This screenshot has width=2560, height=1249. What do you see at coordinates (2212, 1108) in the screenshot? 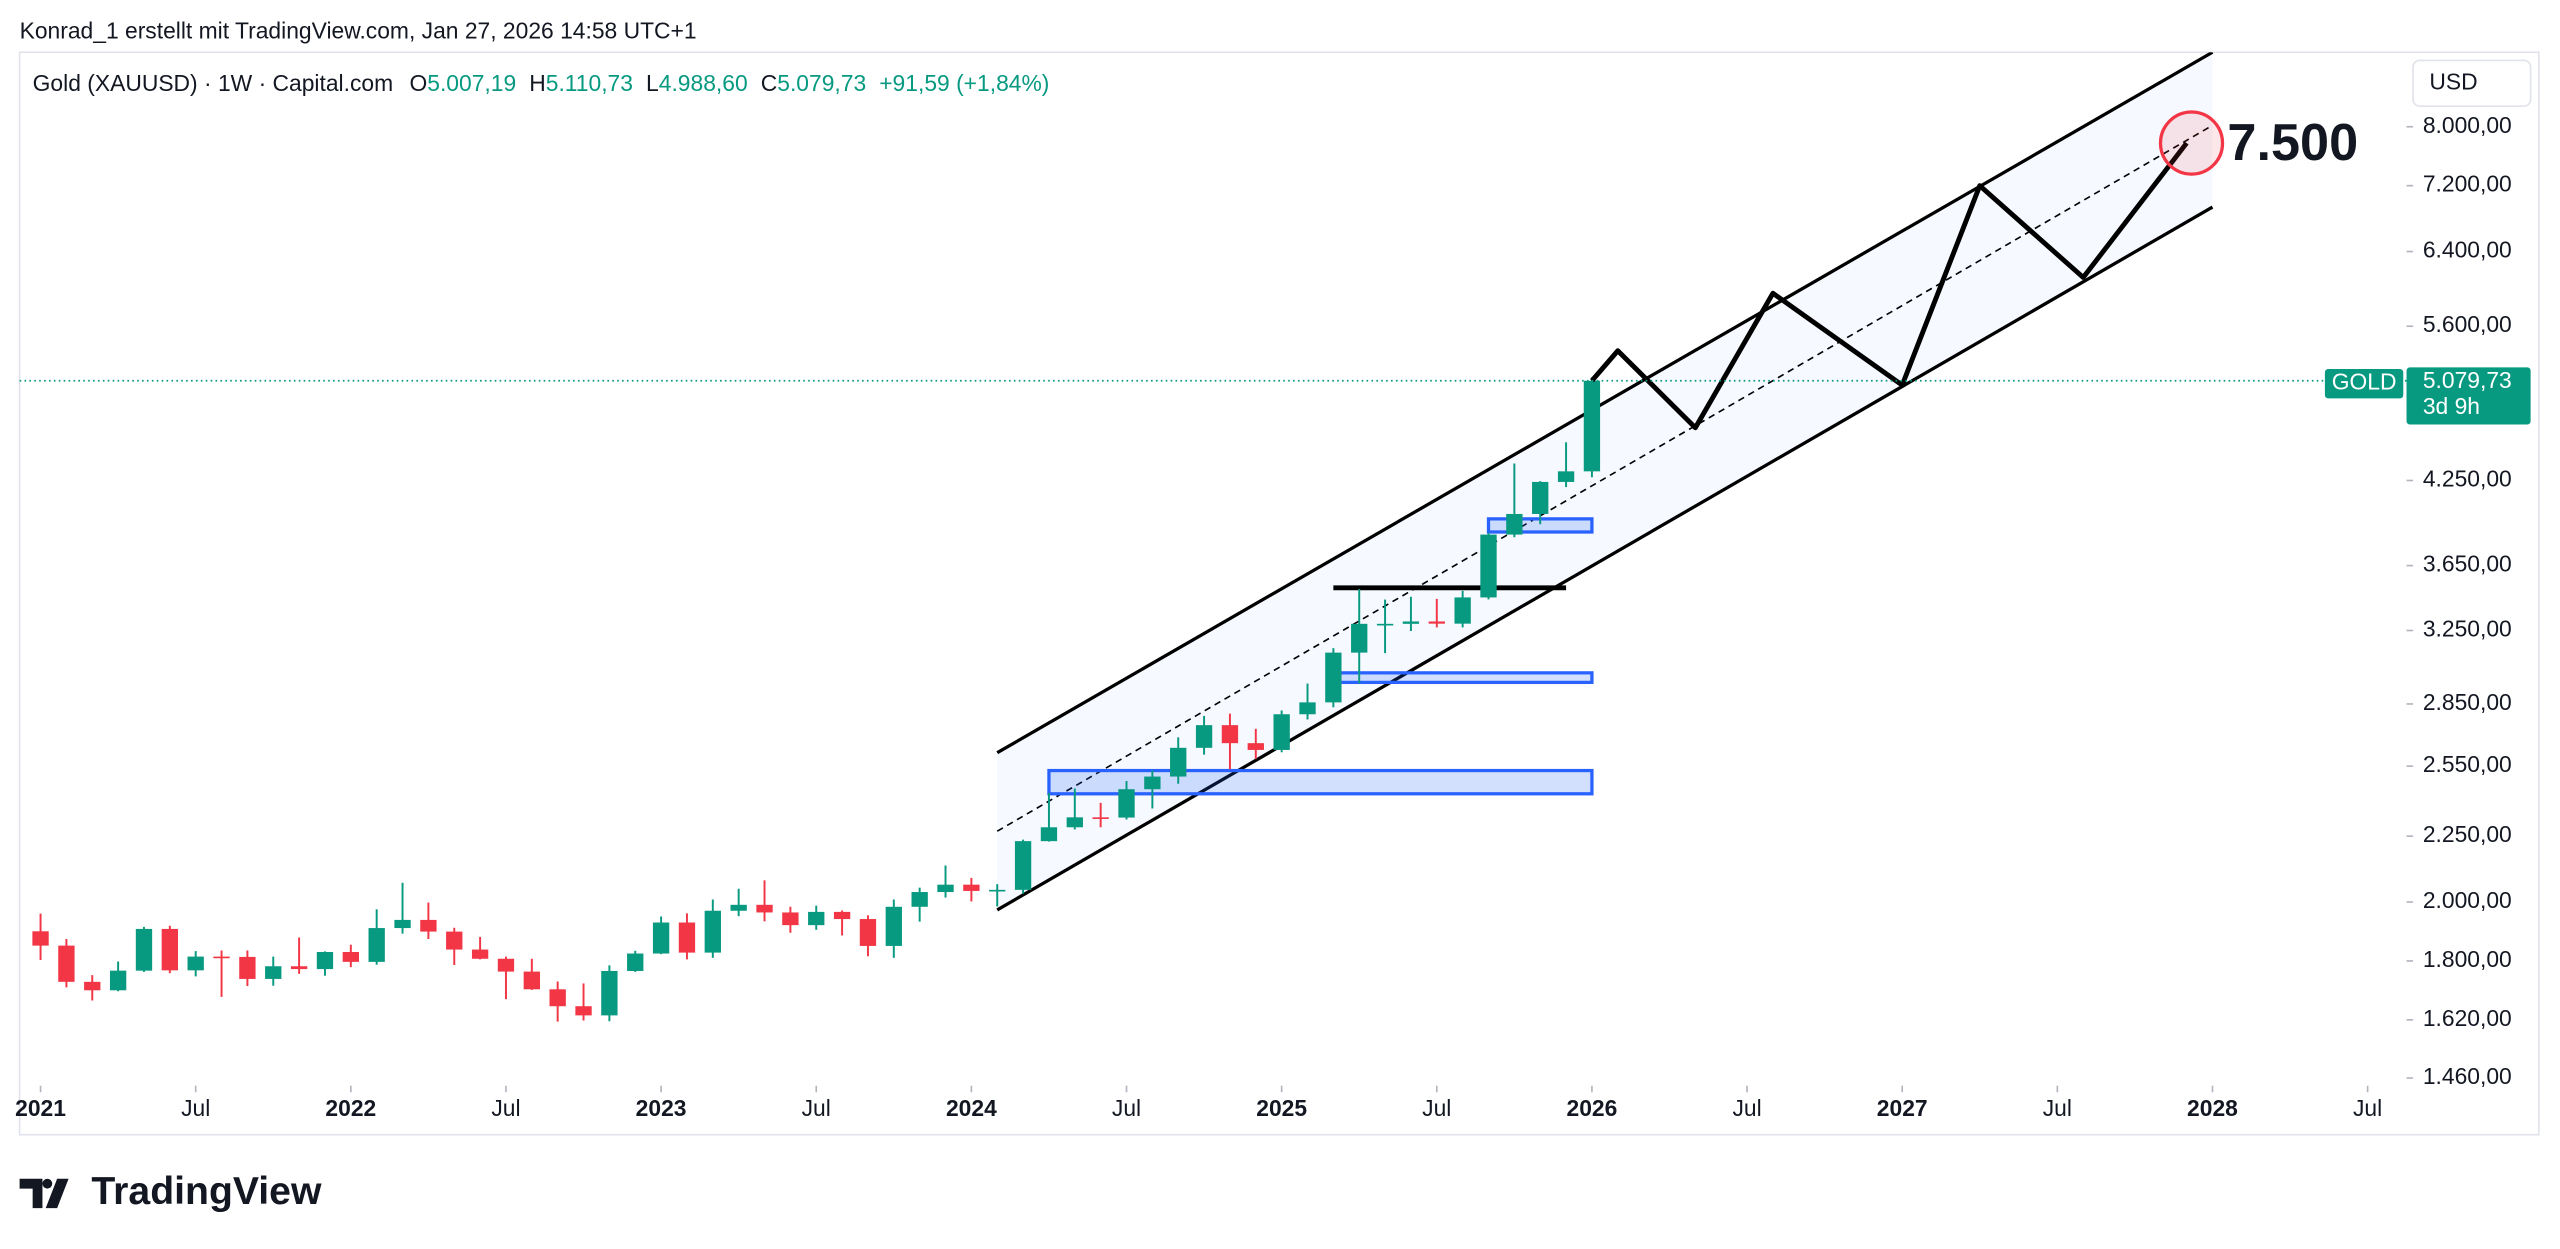
I see `x-tick-label: 2028` at bounding box center [2212, 1108].